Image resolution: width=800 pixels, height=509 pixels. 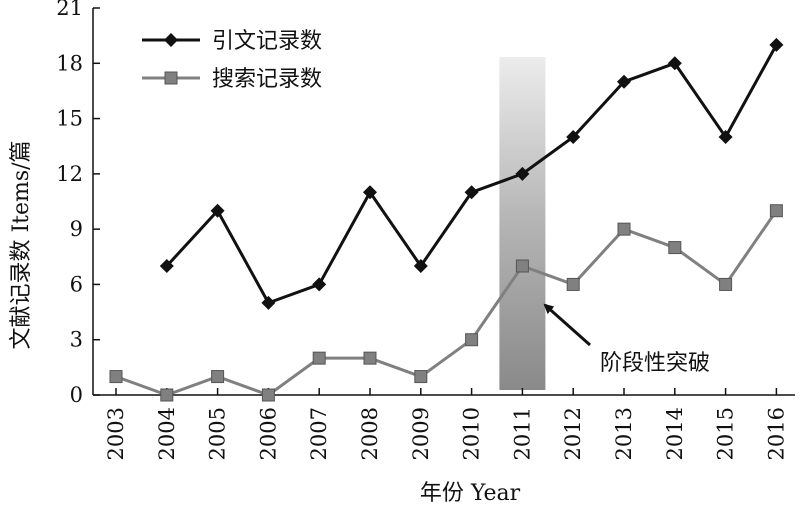 What do you see at coordinates (626, 339) in the screenshot?
I see `annotation: 阶段性突破` at bounding box center [626, 339].